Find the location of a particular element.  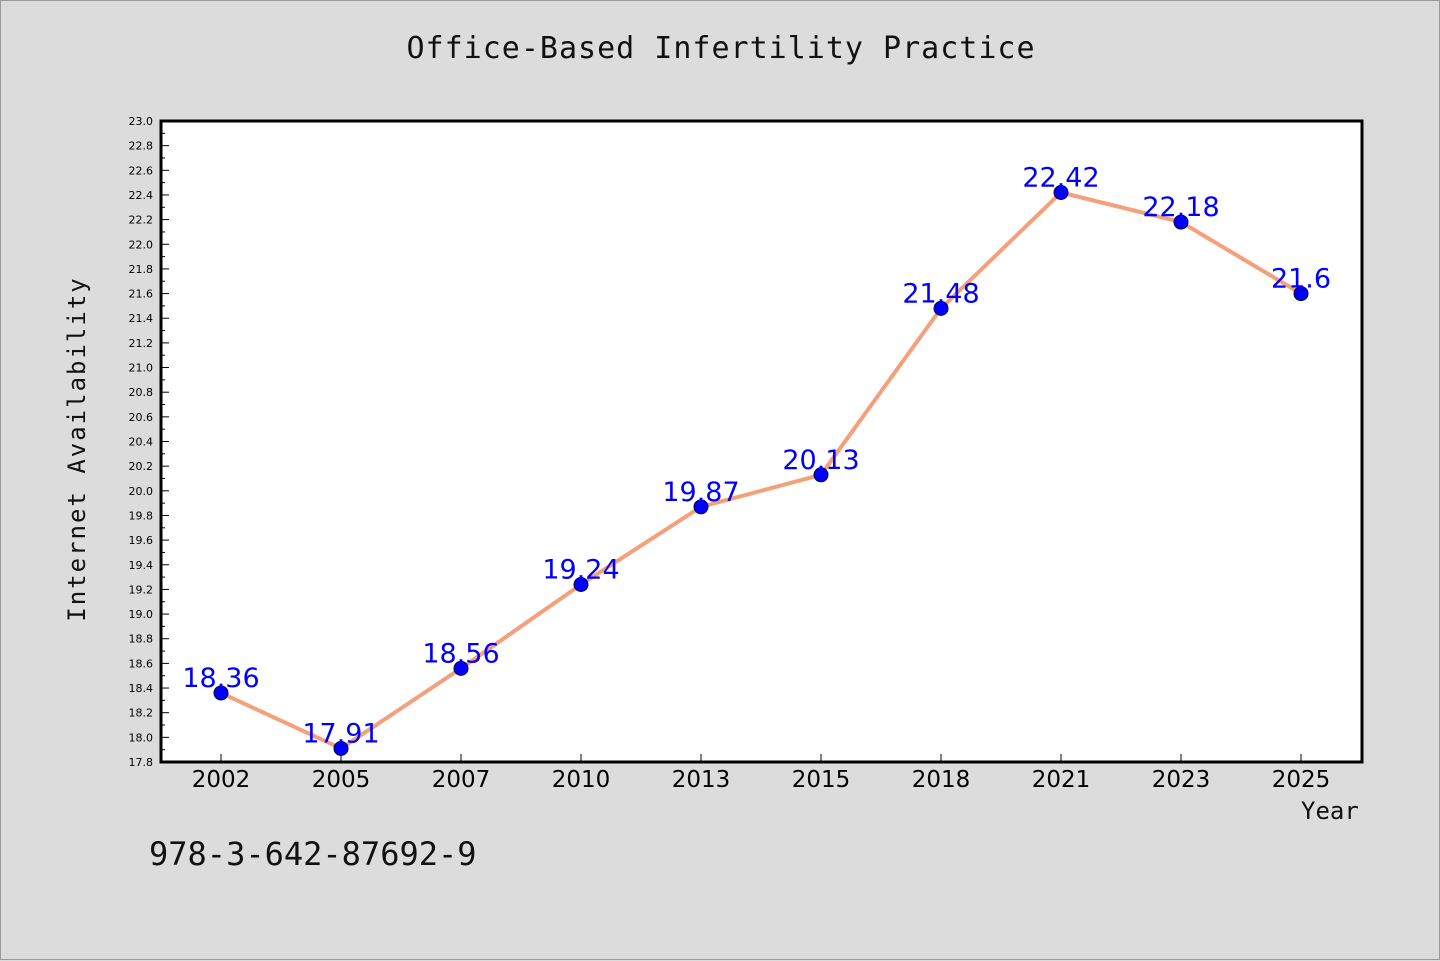

y-tick-label: 21.0 is located at coordinates (141, 368).